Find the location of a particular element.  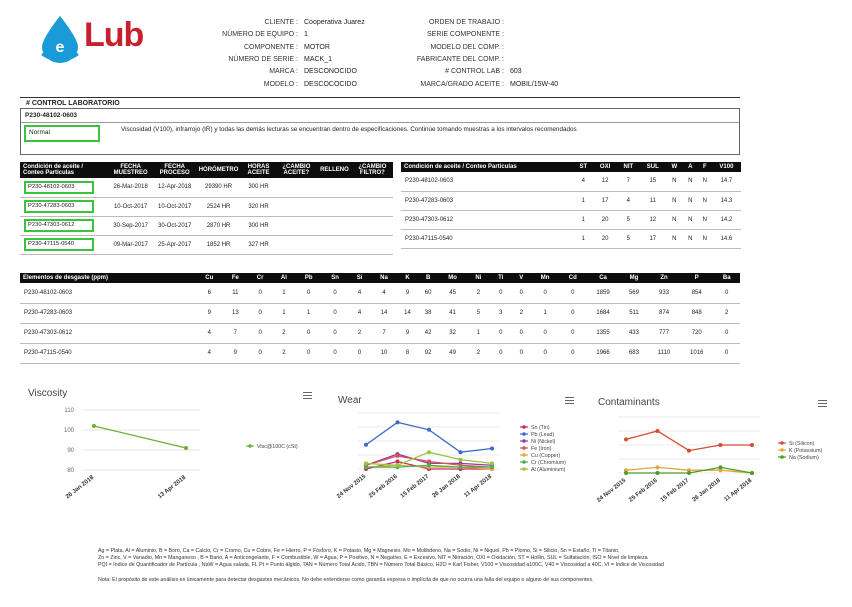

column-header: Sn is located at coordinates (335, 278).